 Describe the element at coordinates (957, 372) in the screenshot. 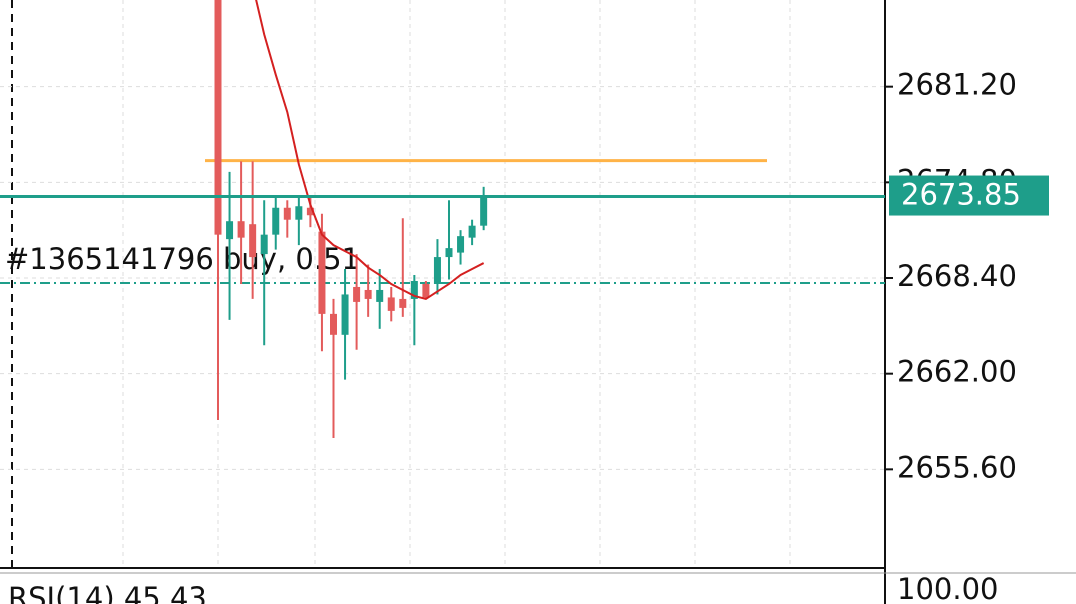

I see `y-tick-label: 2662.00` at that location.